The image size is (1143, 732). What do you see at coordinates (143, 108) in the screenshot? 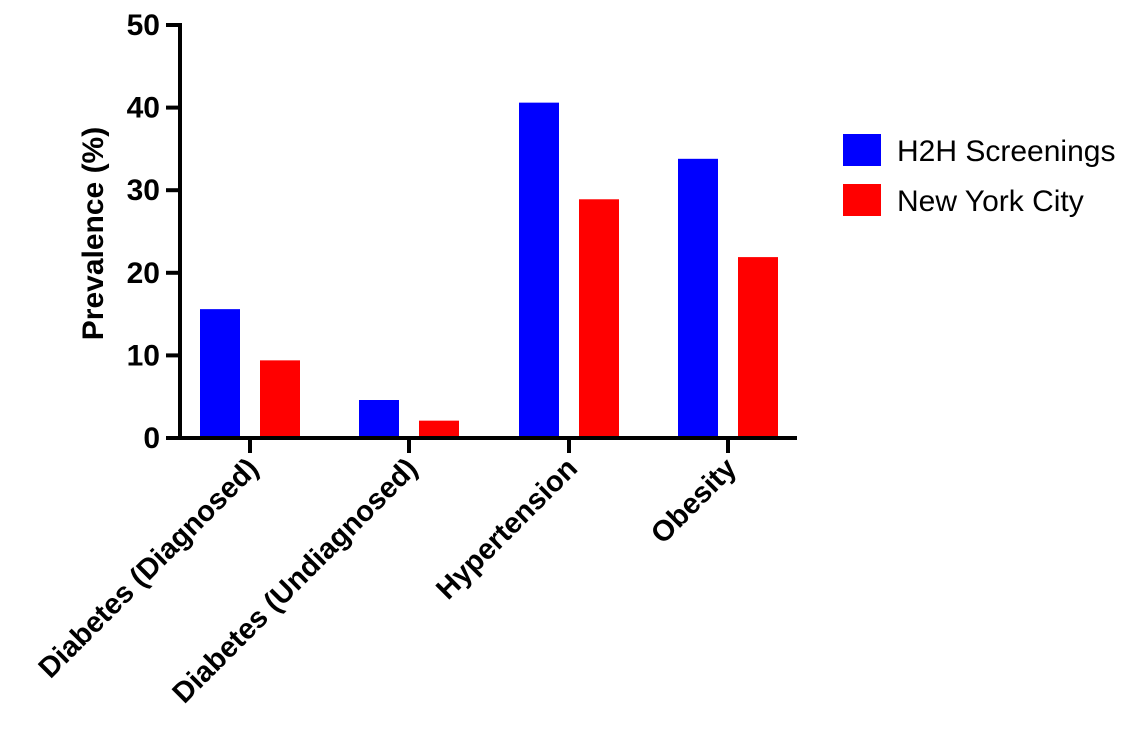
I see `y-tick-label: 40` at bounding box center [143, 108].